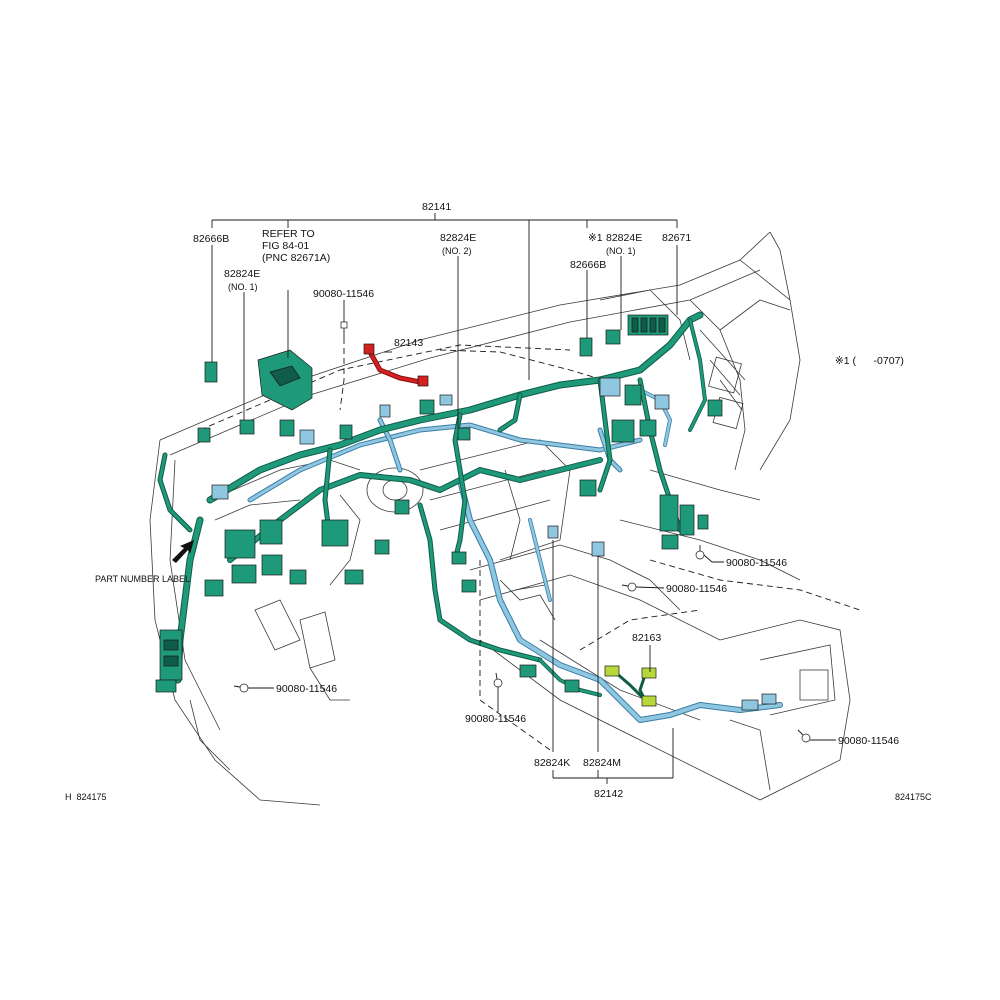 This screenshot has height=1000, width=1000. What do you see at coordinates (458, 238) in the screenshot?
I see `label-center-clamp: 82824E` at bounding box center [458, 238].